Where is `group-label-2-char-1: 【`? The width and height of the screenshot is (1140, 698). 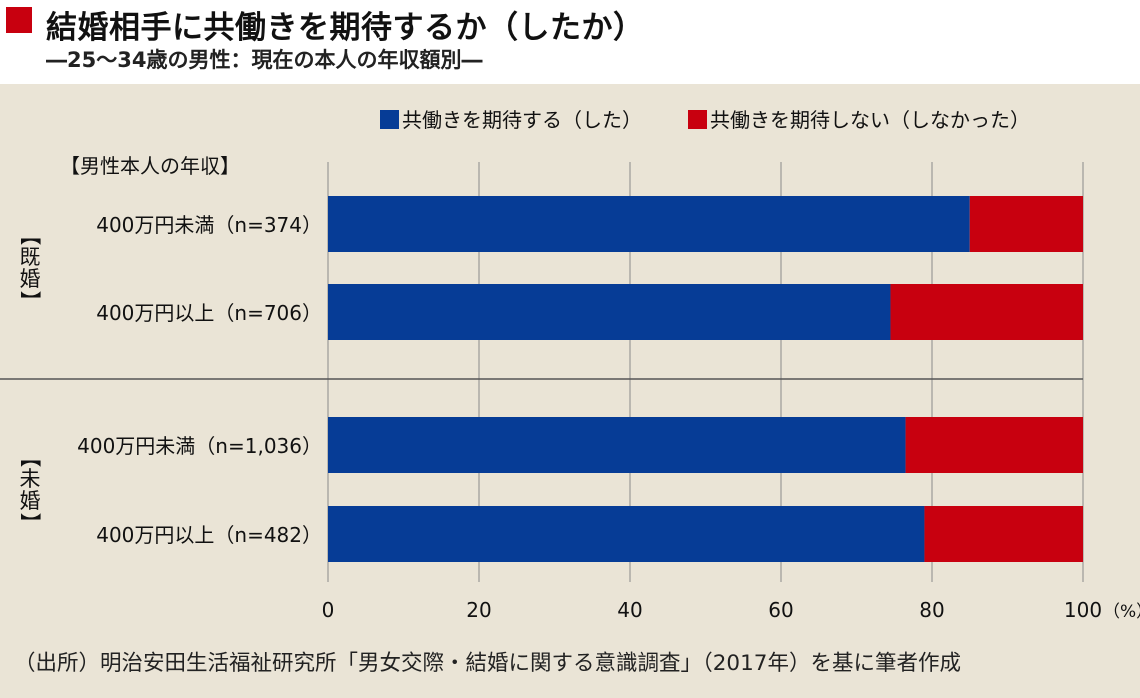 group-label-2-char-1: 【 is located at coordinates (30, 457).